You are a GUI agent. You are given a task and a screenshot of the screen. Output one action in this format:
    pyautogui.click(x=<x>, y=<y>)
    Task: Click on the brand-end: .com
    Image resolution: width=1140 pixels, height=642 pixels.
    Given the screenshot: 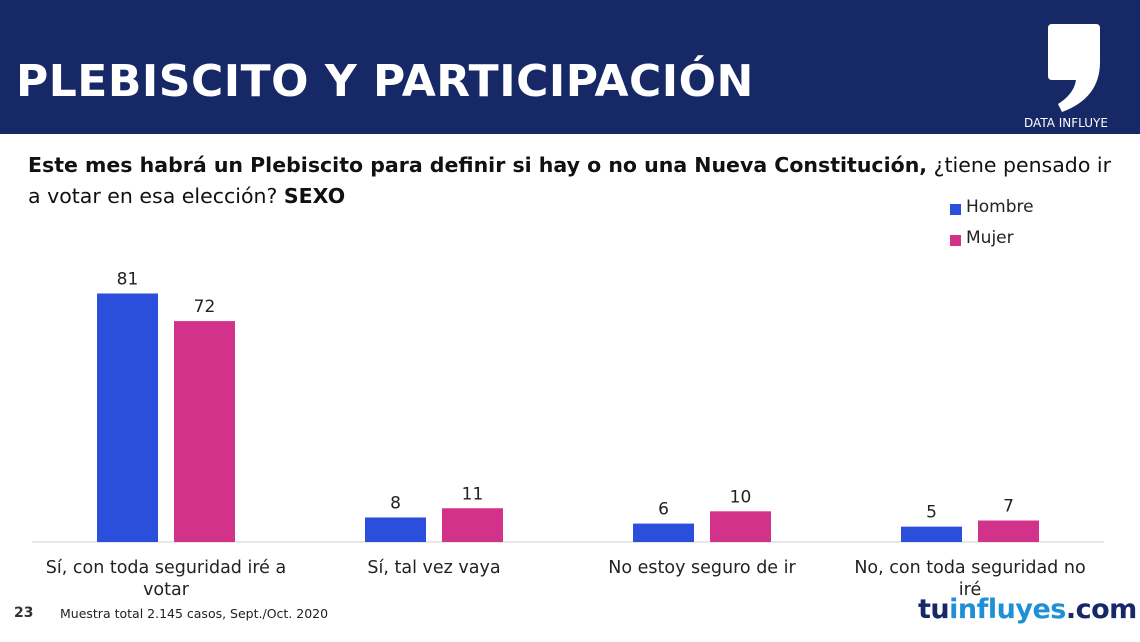 What is the action you would take?
    pyautogui.click(x=1101, y=609)
    